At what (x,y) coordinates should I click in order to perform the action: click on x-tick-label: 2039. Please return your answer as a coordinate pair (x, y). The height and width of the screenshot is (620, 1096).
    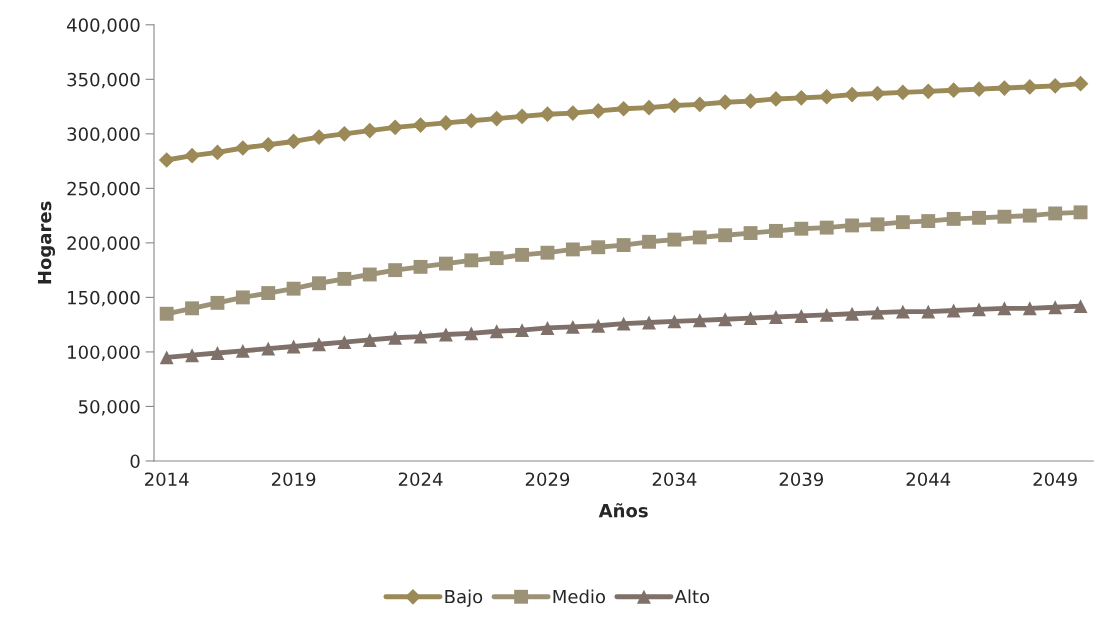
    Looking at the image, I should click on (801, 479).